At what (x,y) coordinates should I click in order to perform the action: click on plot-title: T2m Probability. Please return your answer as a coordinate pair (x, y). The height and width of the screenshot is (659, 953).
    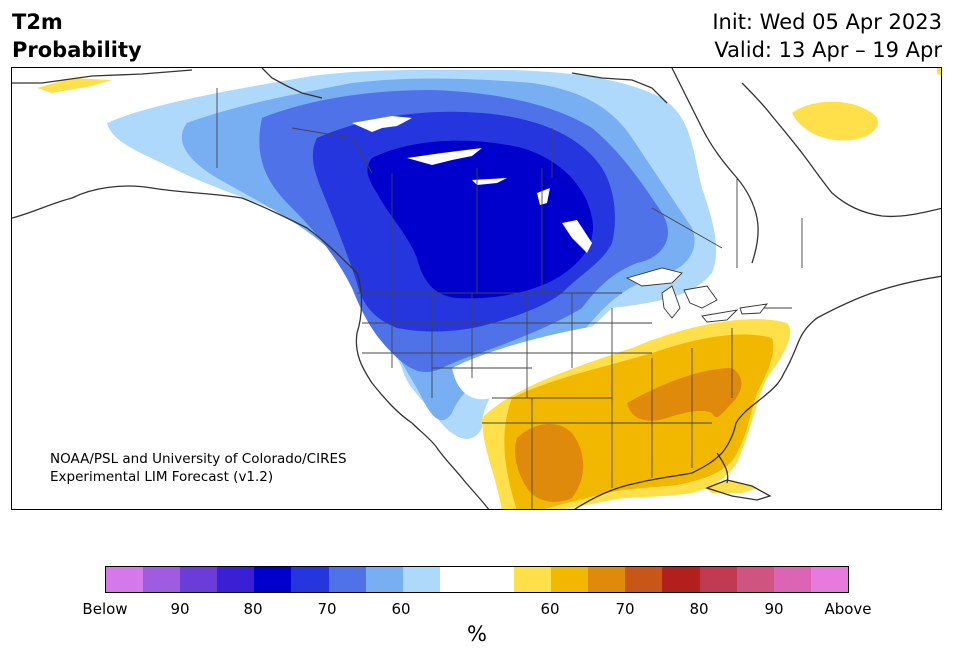
    Looking at the image, I should click on (77, 36).